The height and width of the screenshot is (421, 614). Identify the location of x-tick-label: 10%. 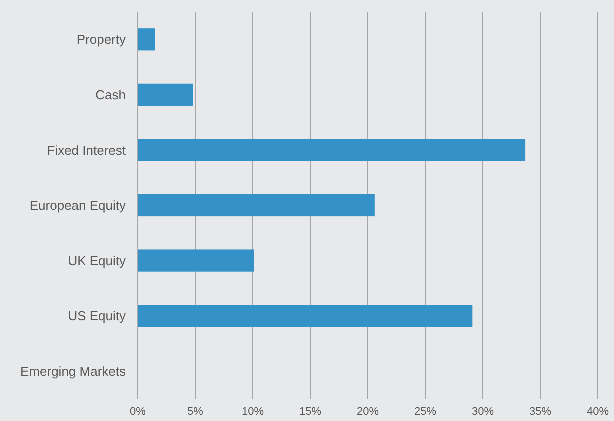
(253, 412).